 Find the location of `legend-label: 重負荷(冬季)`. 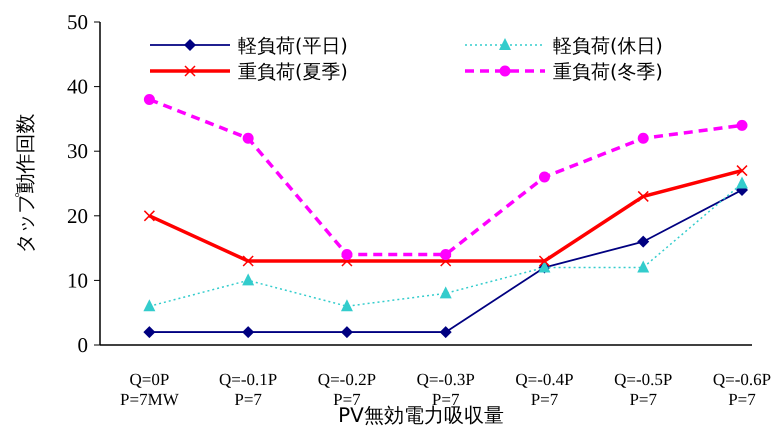

legend-label: 重負荷(冬季) is located at coordinates (608, 72).